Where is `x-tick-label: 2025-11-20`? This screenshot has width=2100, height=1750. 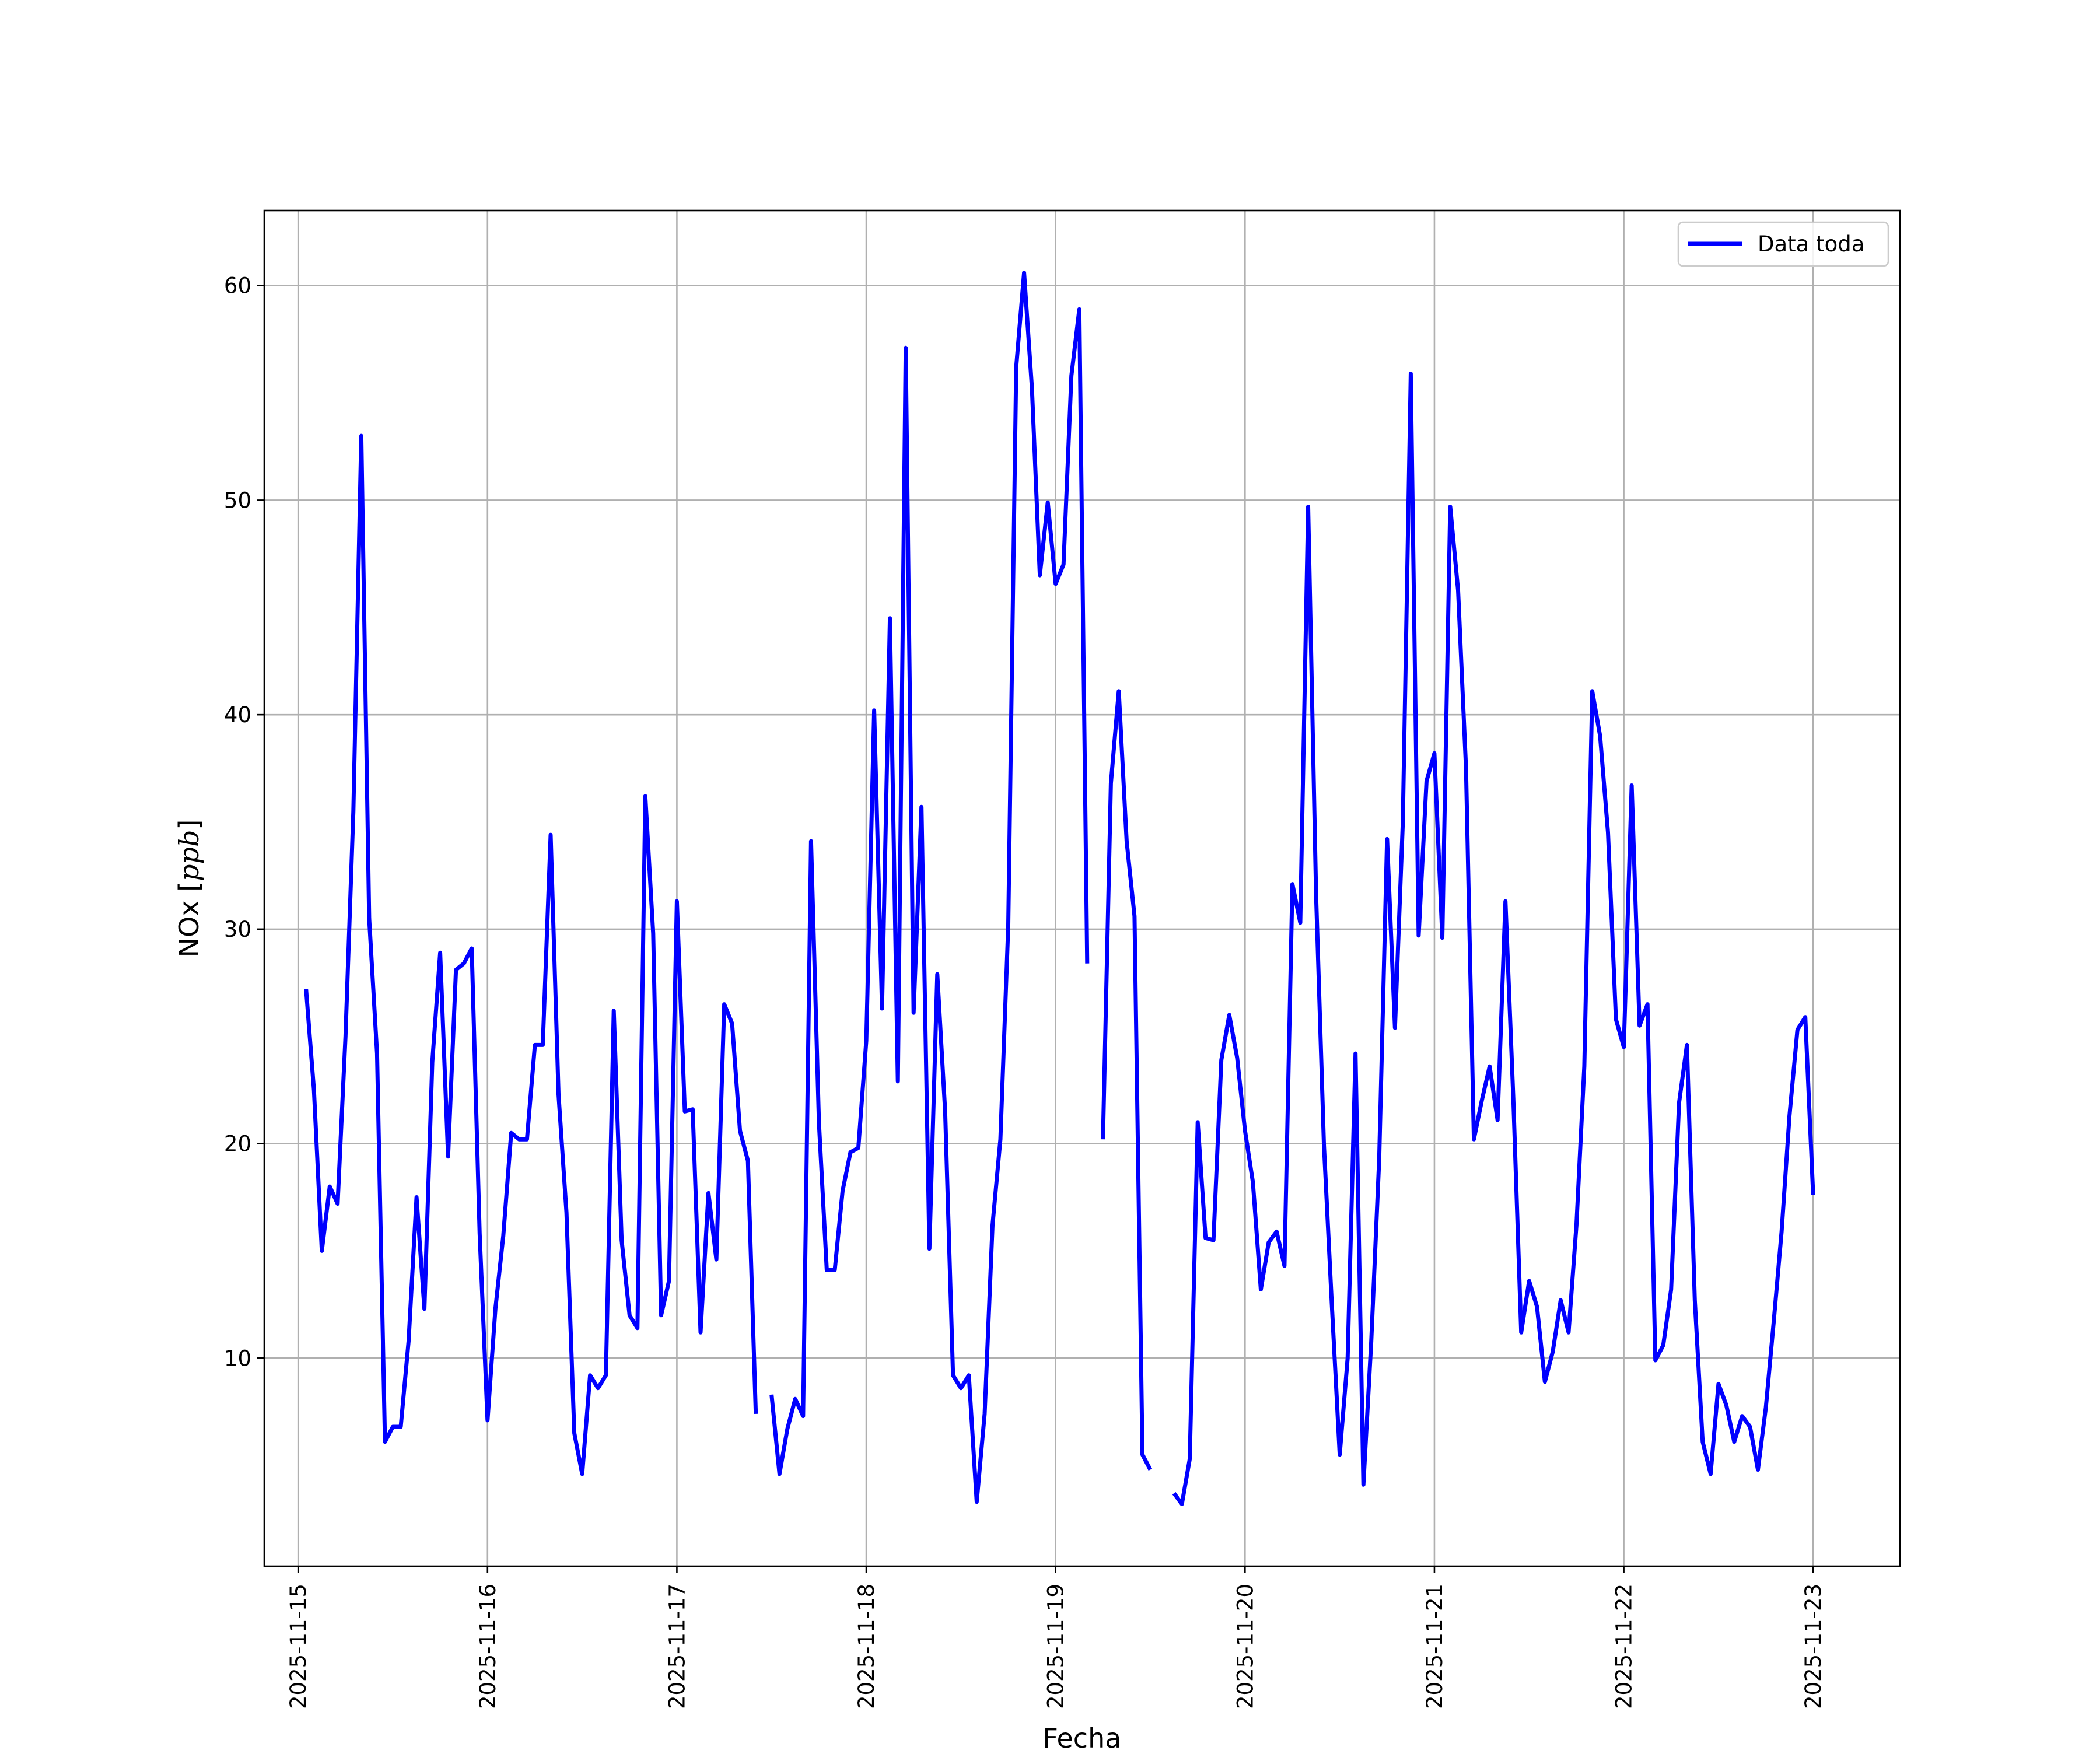 x-tick-label: 2025-11-20 is located at coordinates (1245, 1646).